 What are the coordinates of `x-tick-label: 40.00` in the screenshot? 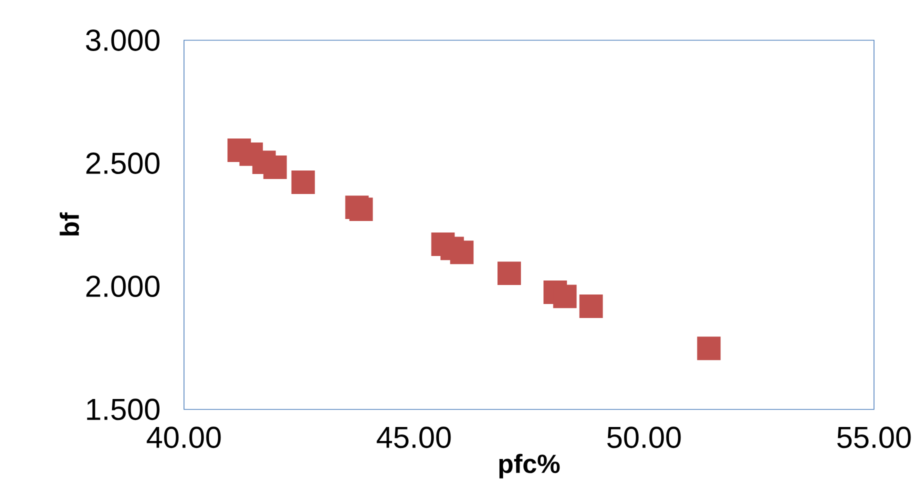 It's located at (183, 437).